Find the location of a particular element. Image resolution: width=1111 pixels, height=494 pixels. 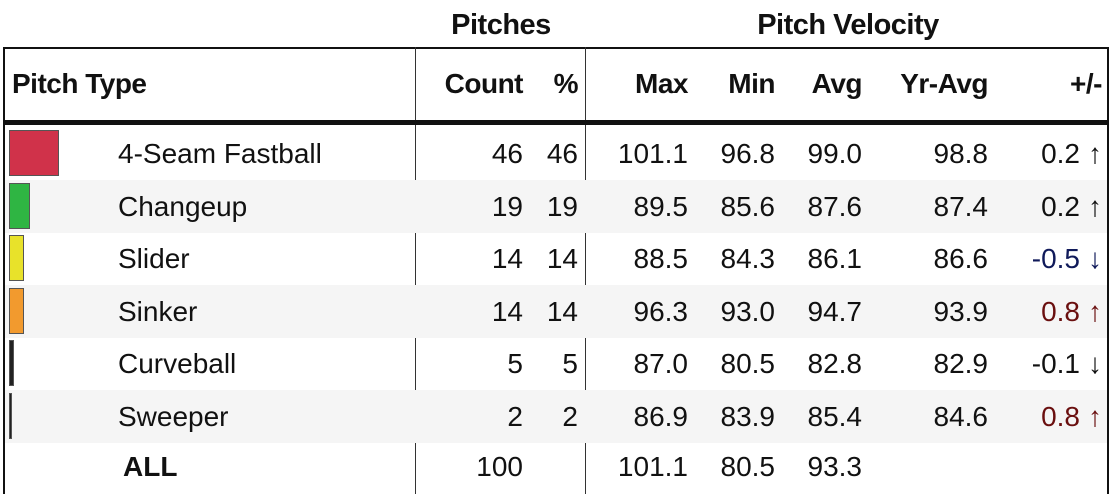

cell-yr-avg: 86.6 is located at coordinates (961, 258).